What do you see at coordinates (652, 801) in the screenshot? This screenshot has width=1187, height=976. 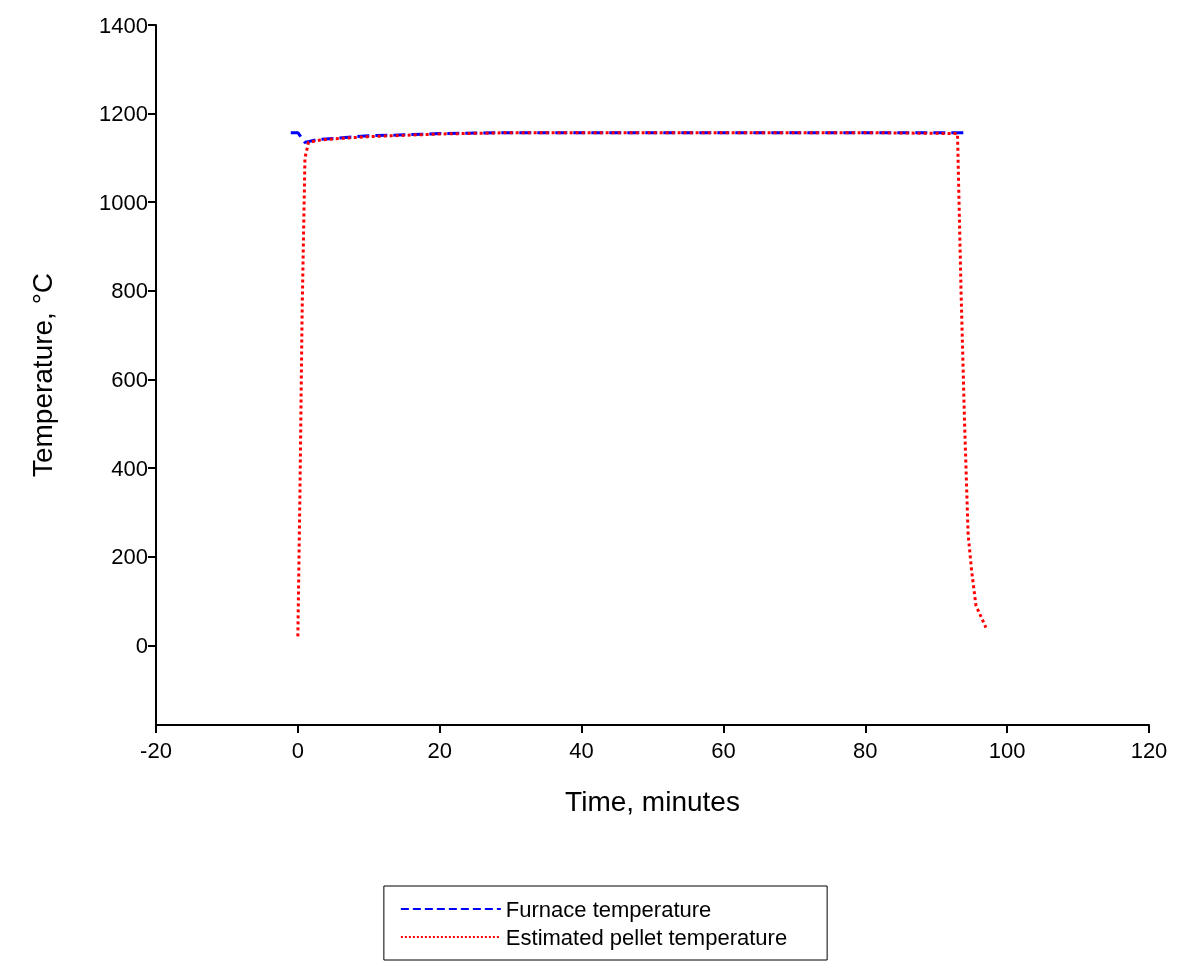 I see `x-axis-title: Time, minutes` at bounding box center [652, 801].